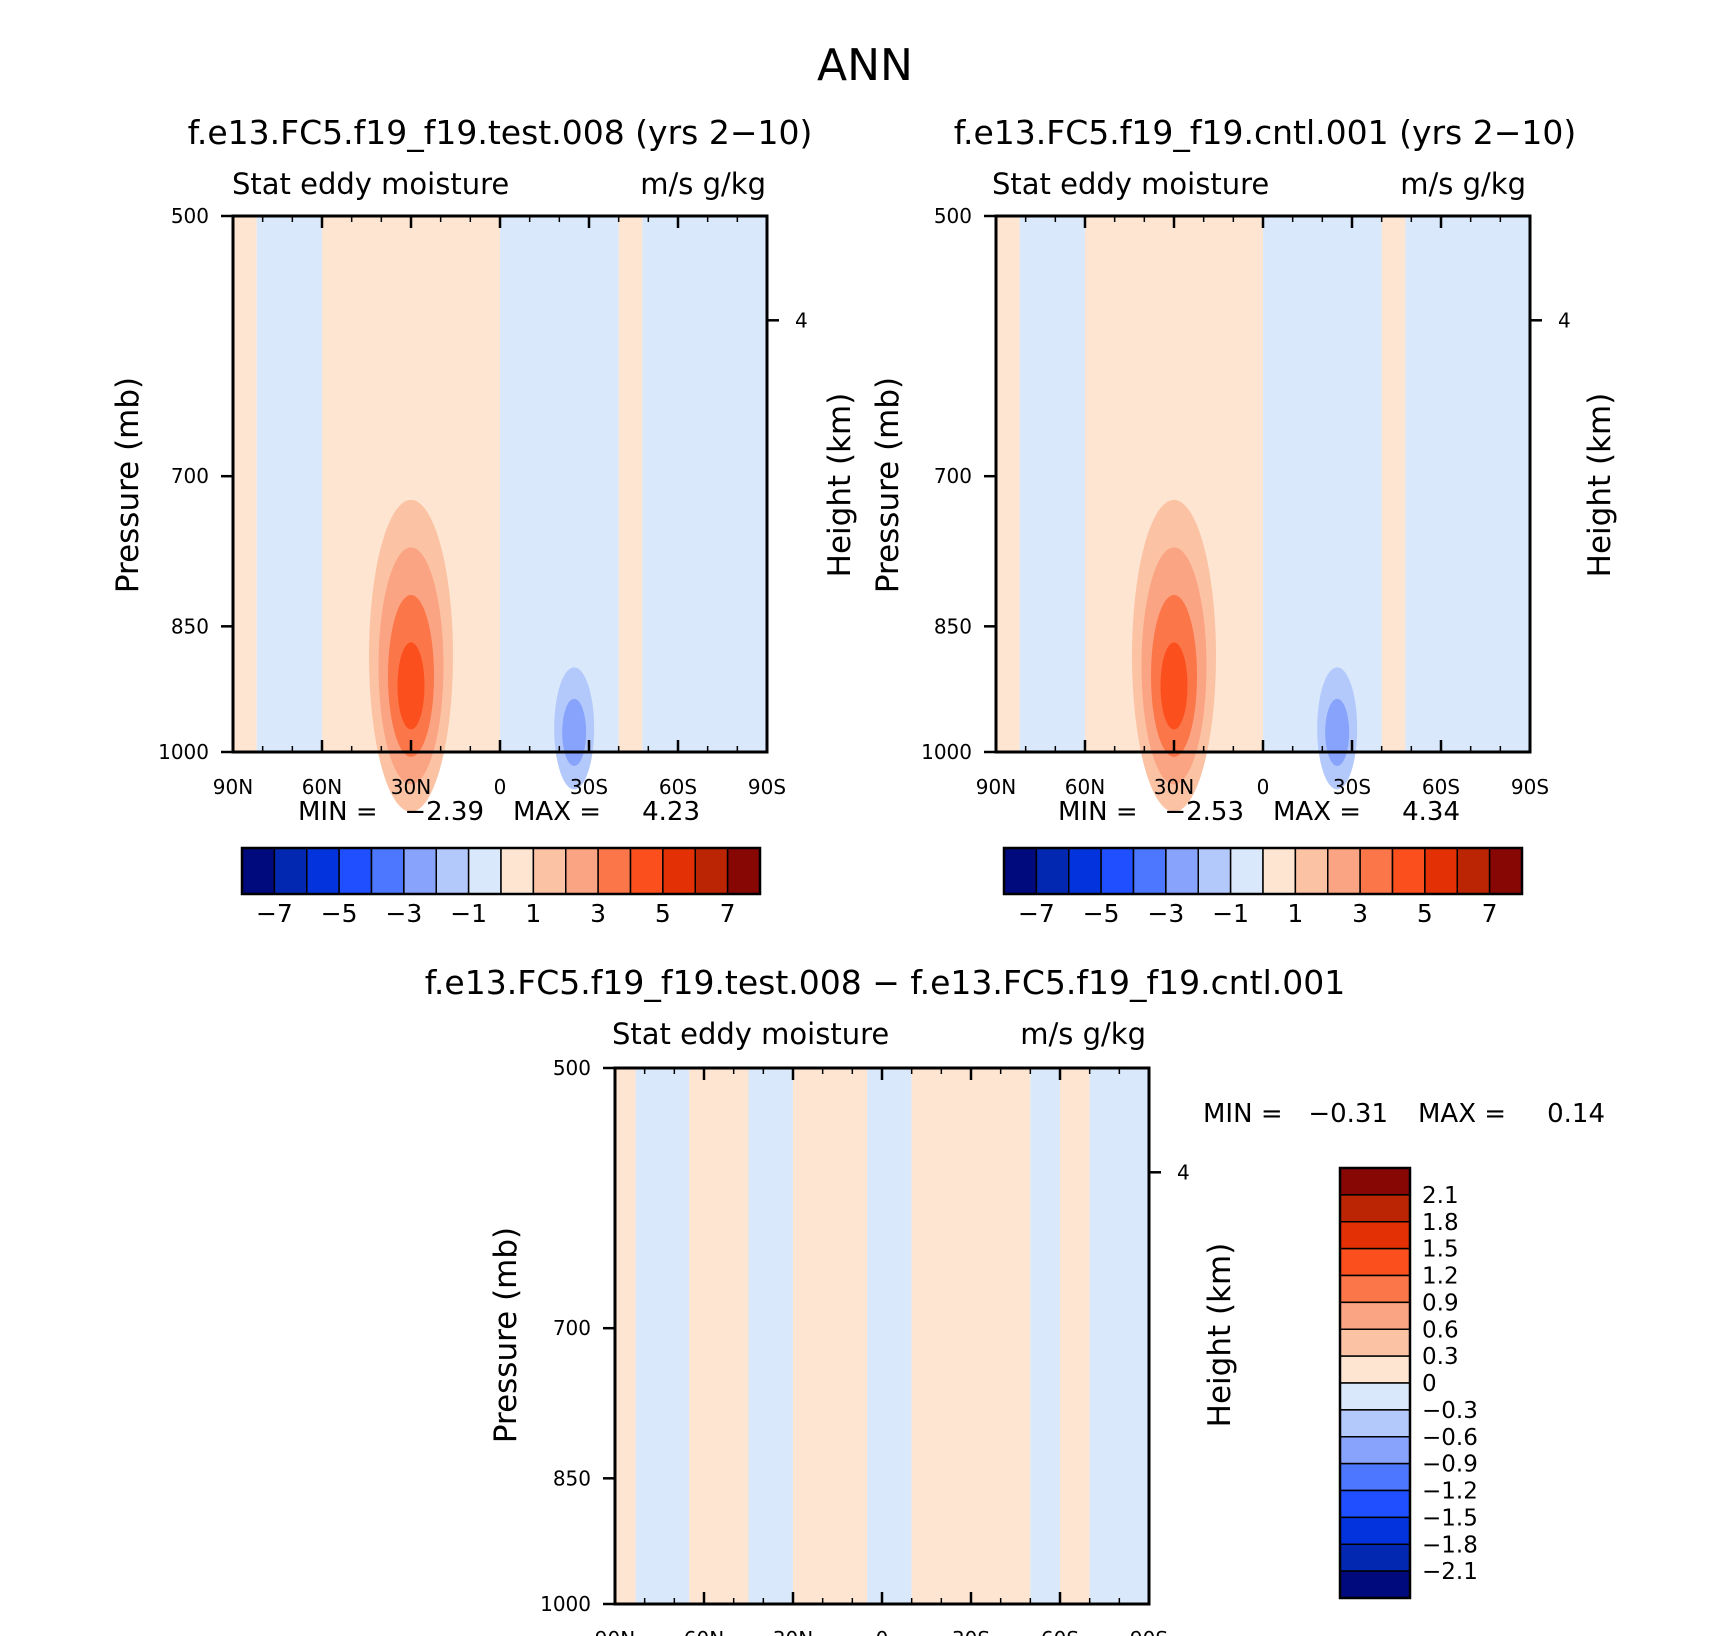 This screenshot has height=1636, width=1710. Describe the element at coordinates (1450, 1545) in the screenshot. I see `colorbar-label: −1.8` at that location.